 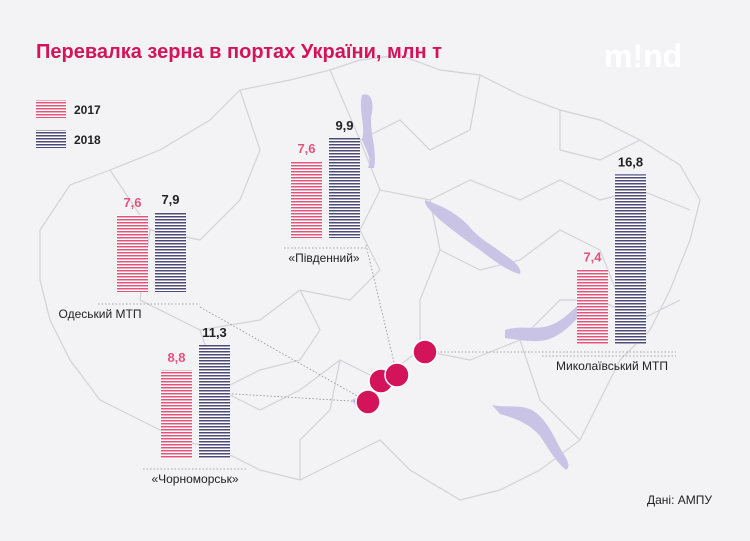 What do you see at coordinates (194, 479) in the screenshot?
I see `port-label: «Чорноморськ»` at bounding box center [194, 479].